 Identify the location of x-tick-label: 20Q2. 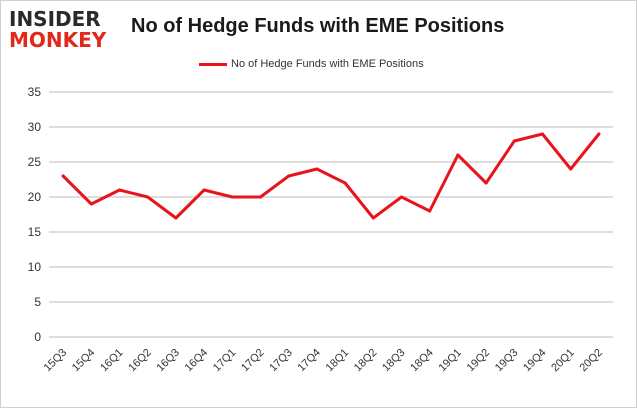
(591, 361).